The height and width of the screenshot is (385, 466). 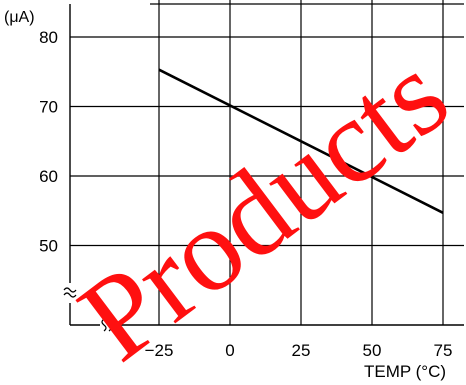 What do you see at coordinates (48, 246) in the screenshot?
I see `y-tick-label-3: 50` at bounding box center [48, 246].